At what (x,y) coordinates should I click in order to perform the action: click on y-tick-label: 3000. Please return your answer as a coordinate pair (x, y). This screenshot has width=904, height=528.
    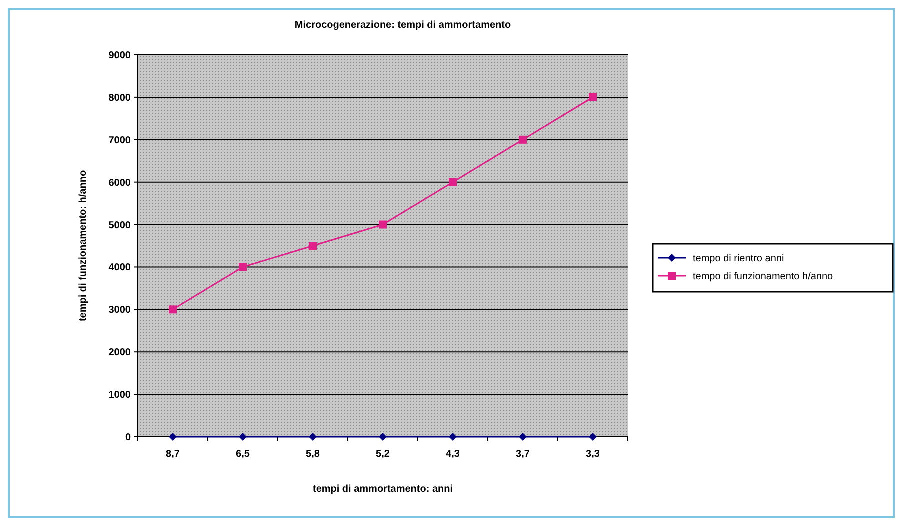
    Looking at the image, I should click on (120, 310).